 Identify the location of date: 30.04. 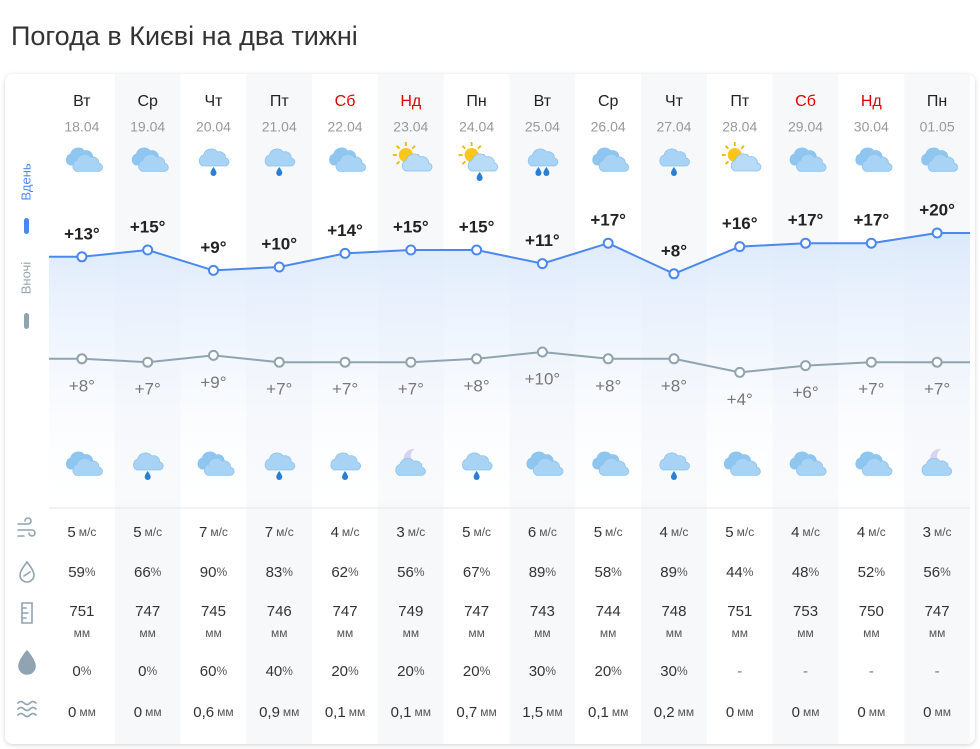
(871, 127).